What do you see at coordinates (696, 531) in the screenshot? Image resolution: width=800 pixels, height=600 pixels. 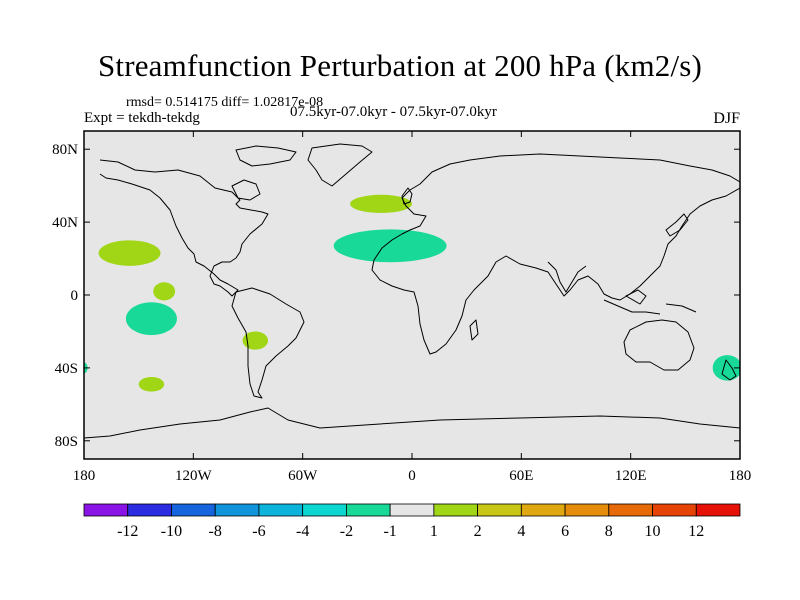 I see `colorbar-label: 12` at bounding box center [696, 531].